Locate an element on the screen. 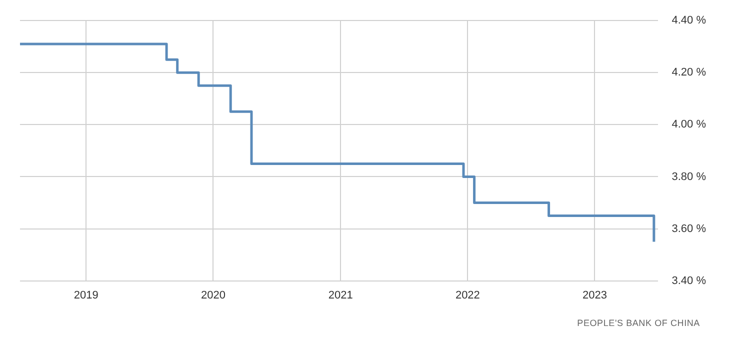  y-tick-label: 3.80 % is located at coordinates (689, 176).